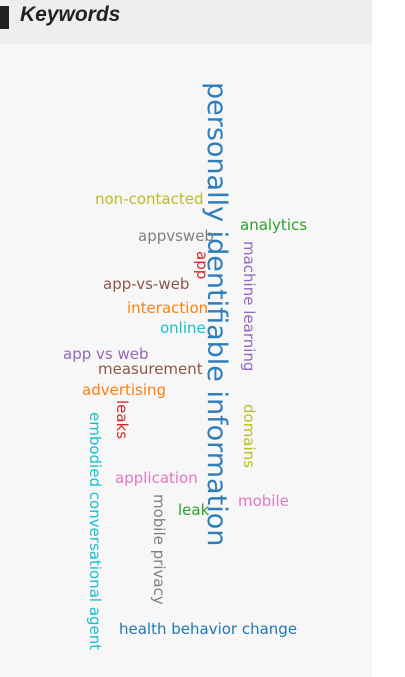  What do you see at coordinates (194, 510) in the screenshot?
I see `keyword-leak: leak` at bounding box center [194, 510].